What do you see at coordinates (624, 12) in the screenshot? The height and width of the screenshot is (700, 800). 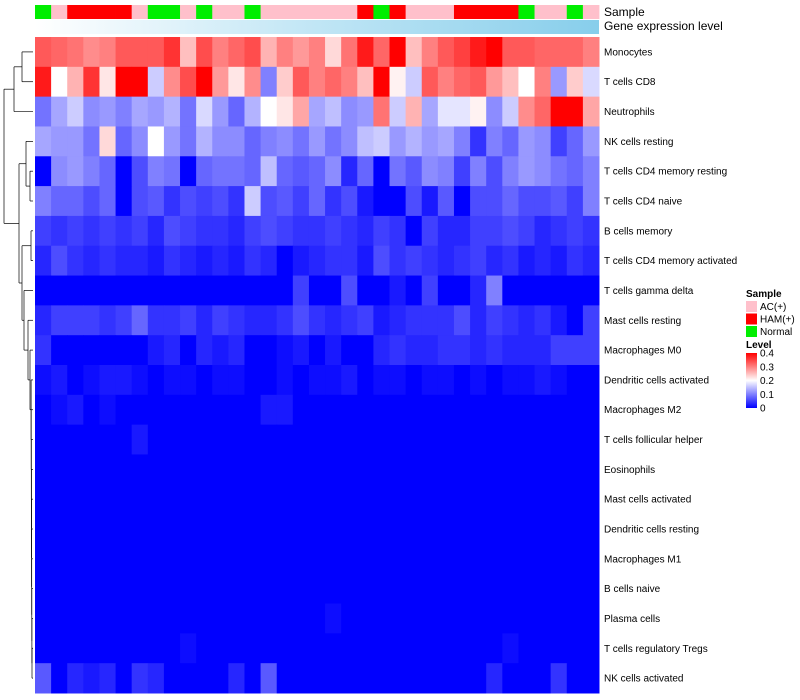 I see `sample-annotation-label: Sample` at bounding box center [624, 12].